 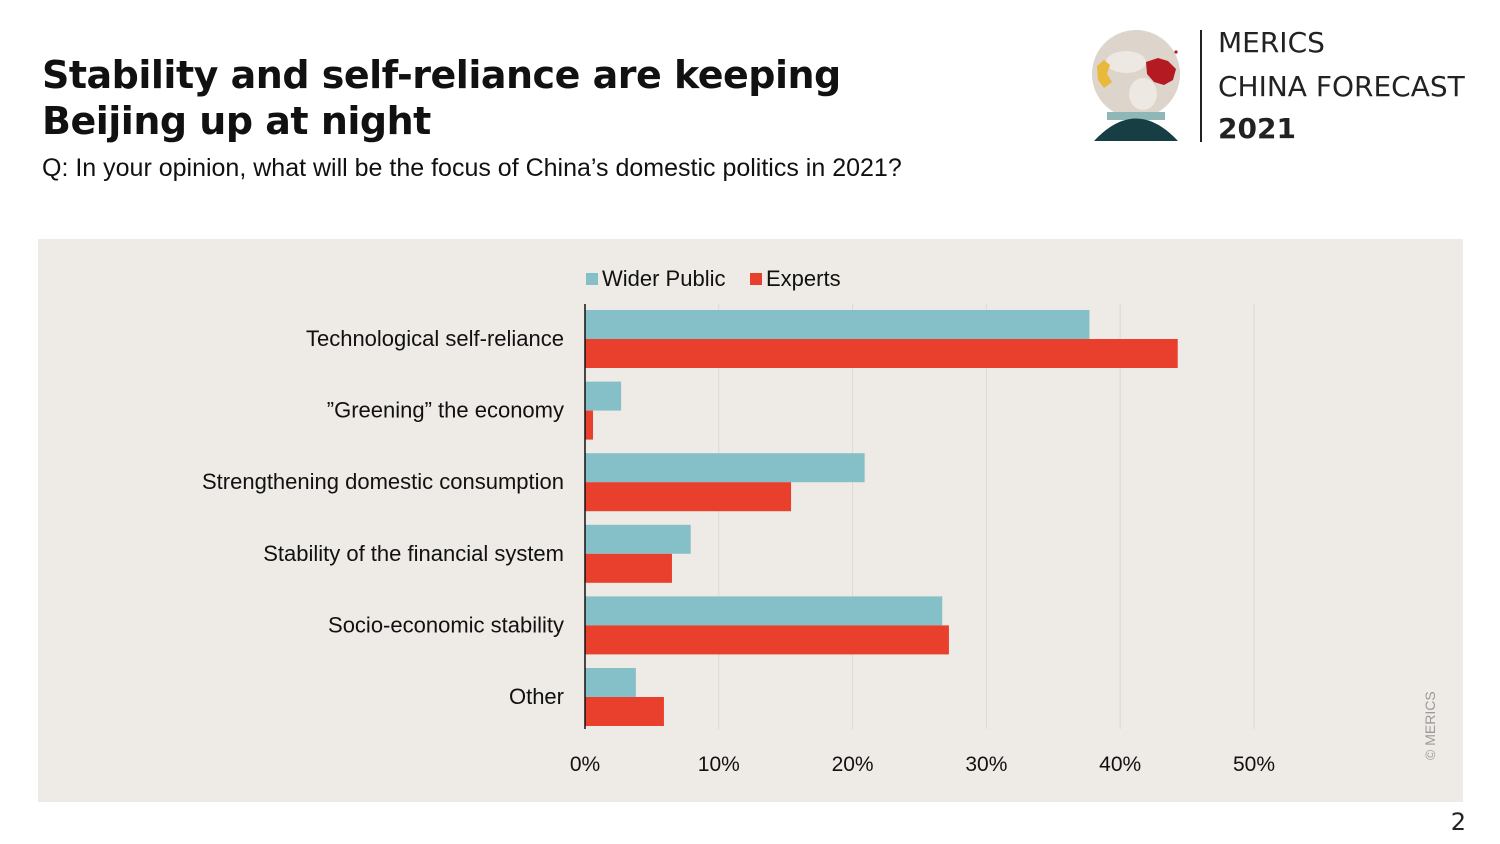 What do you see at coordinates (1136, 85) in the screenshot?
I see `globe-icon` at bounding box center [1136, 85].